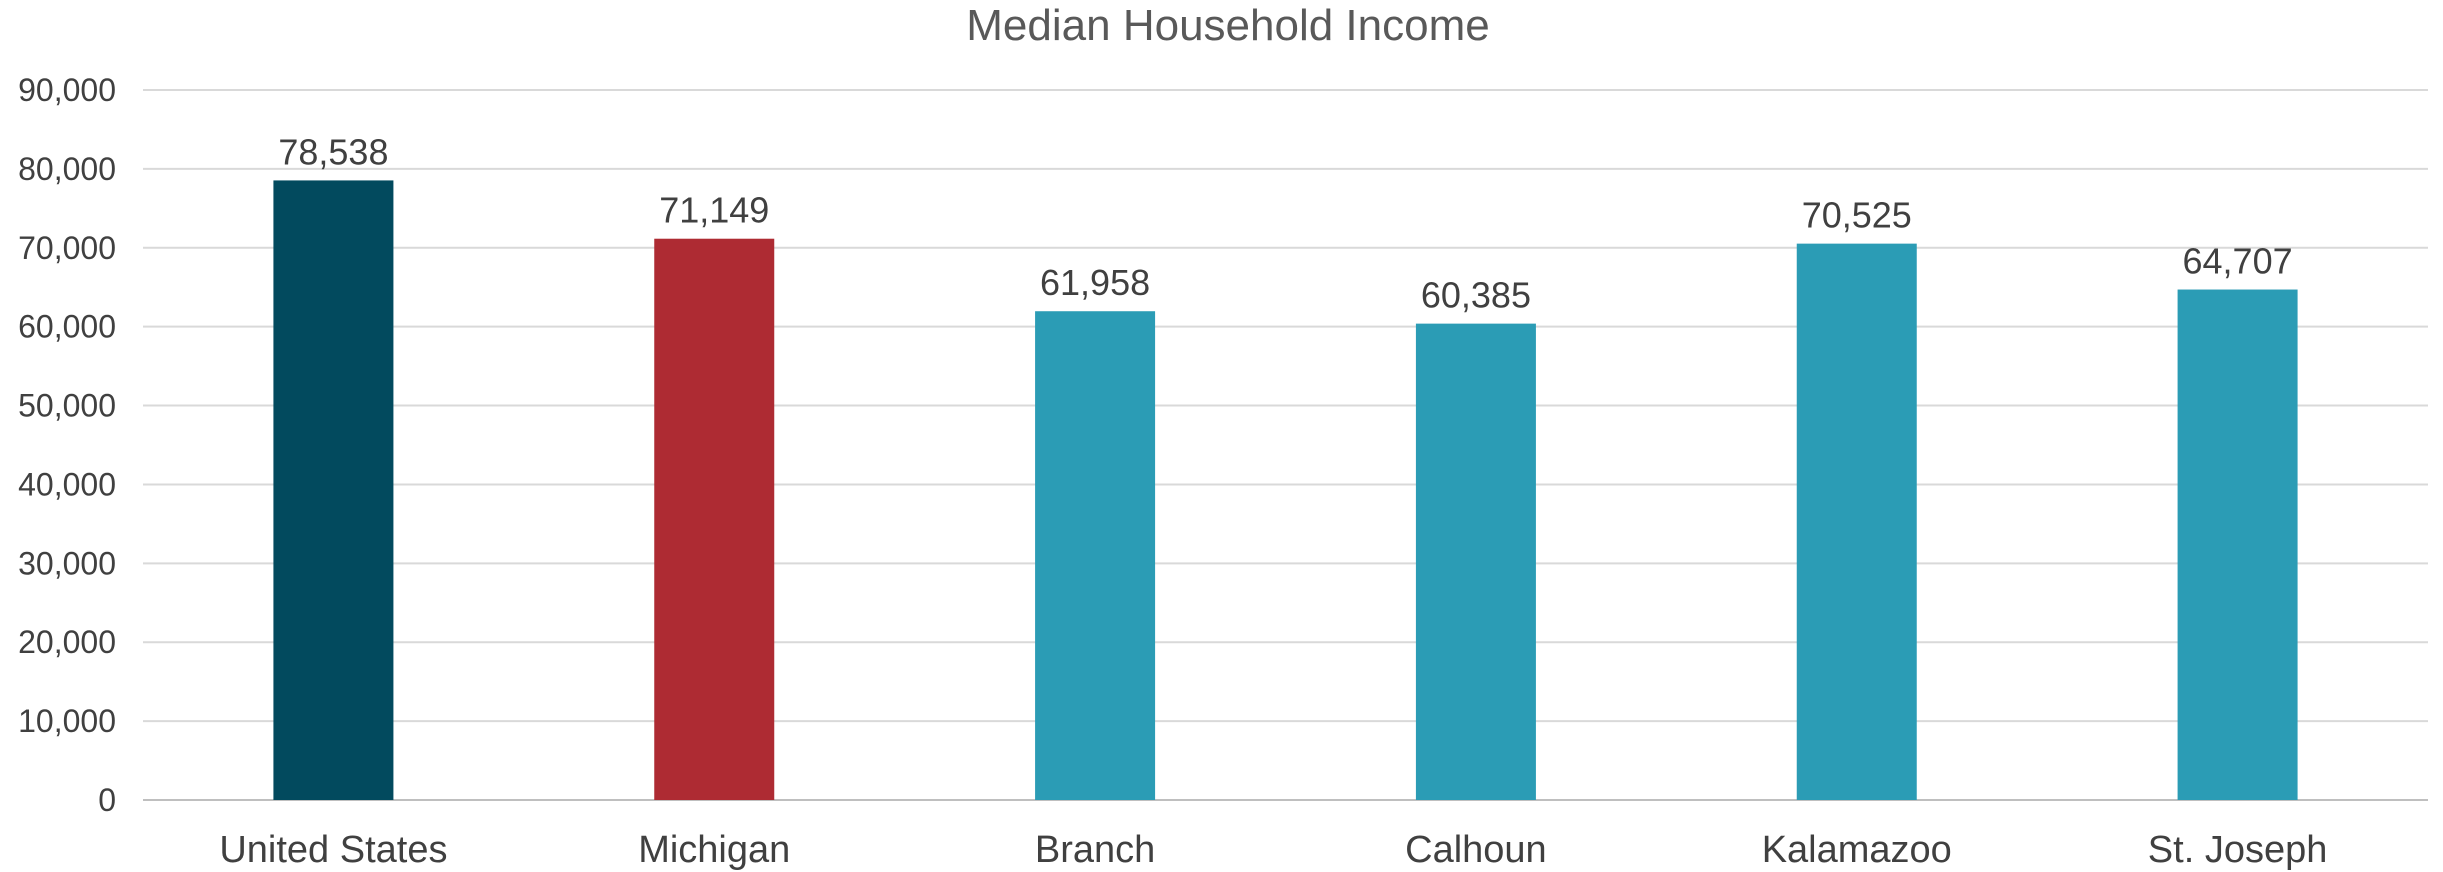 Image resolution: width=2443 pixels, height=872 pixels. I want to click on data-label: 60,385, so click(1476, 295).